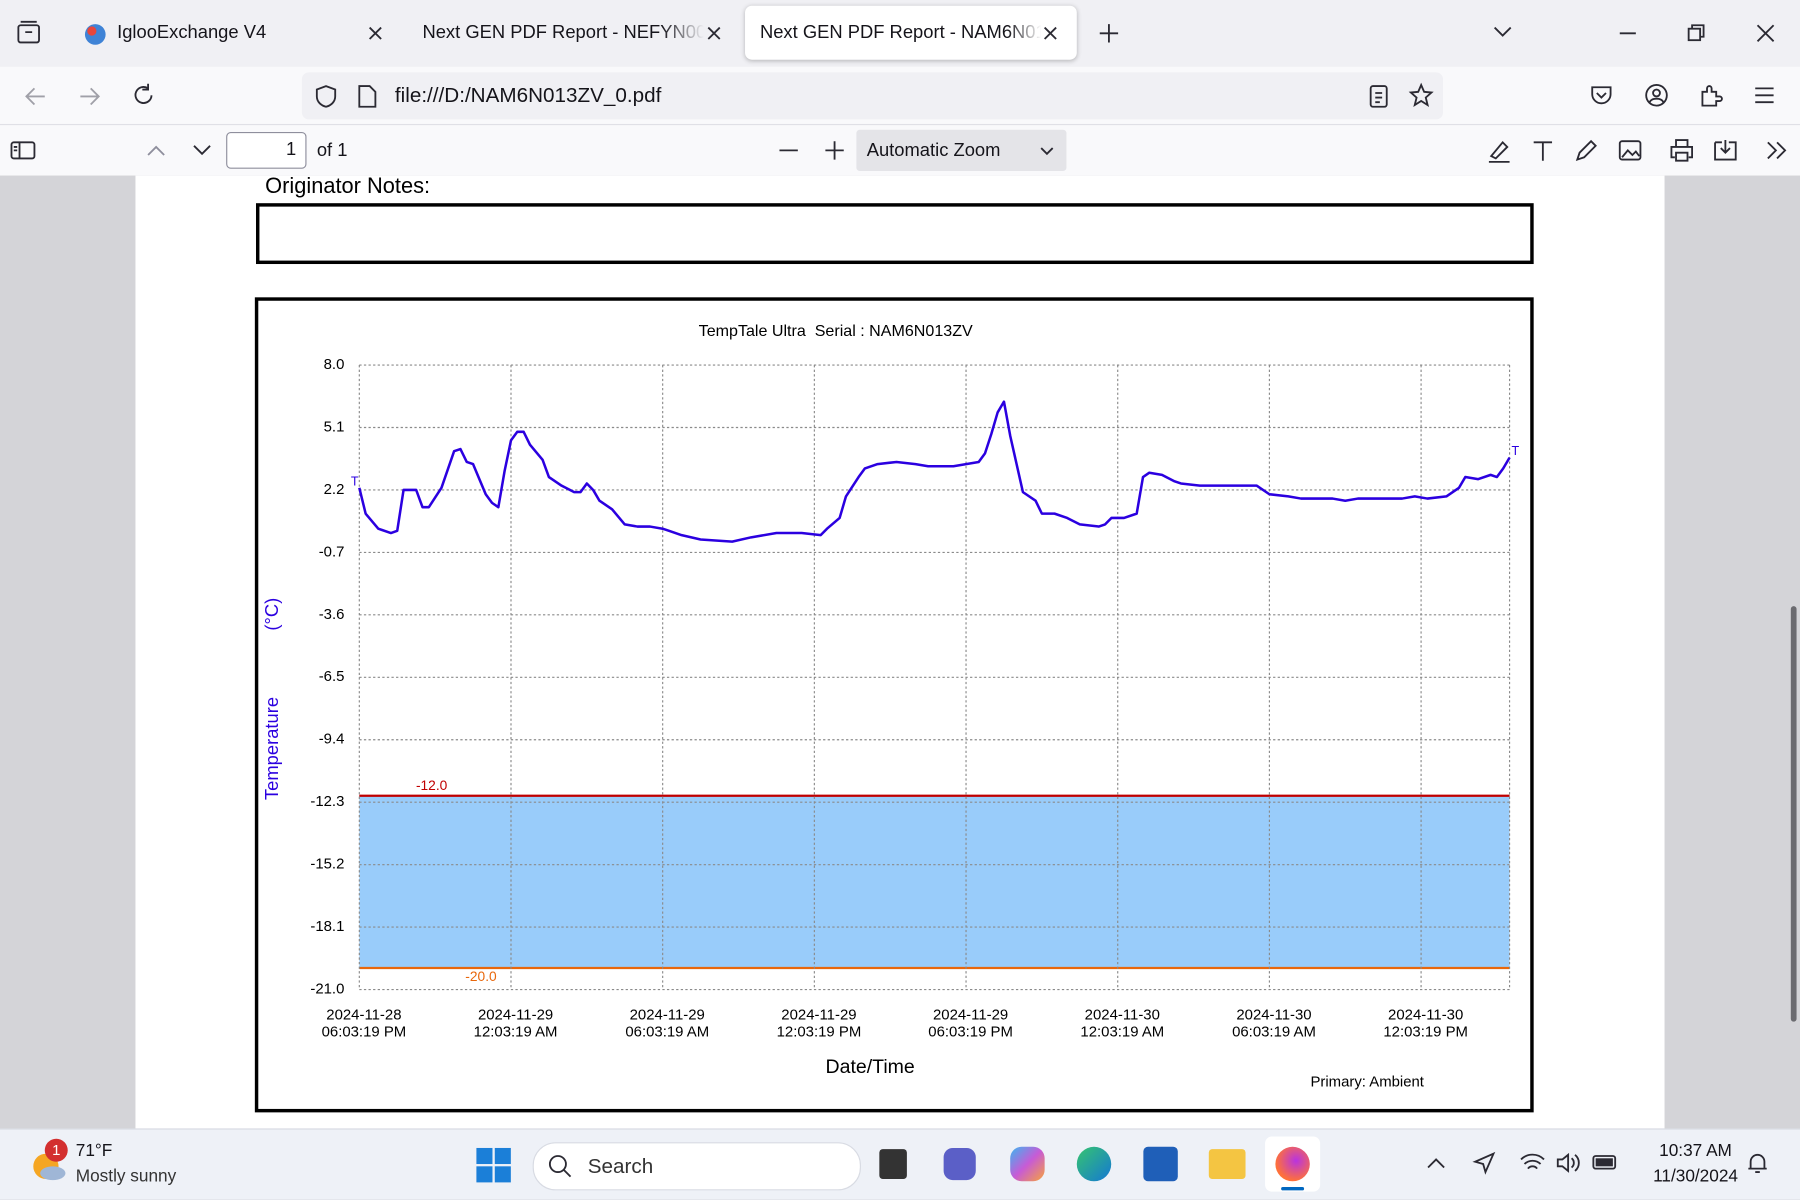 This screenshot has height=1200, width=1800. Describe the element at coordinates (1094, 1164) in the screenshot. I see `app-edge` at that location.